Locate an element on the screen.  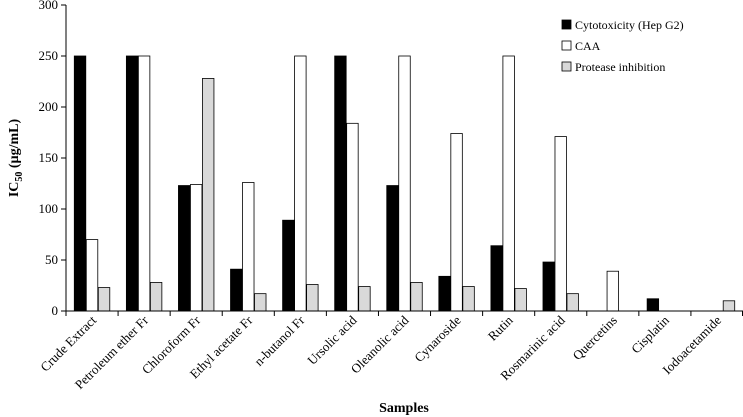
bar-cytotoxicity-hep-g2-n-butanol-fr is located at coordinates (288, 265).